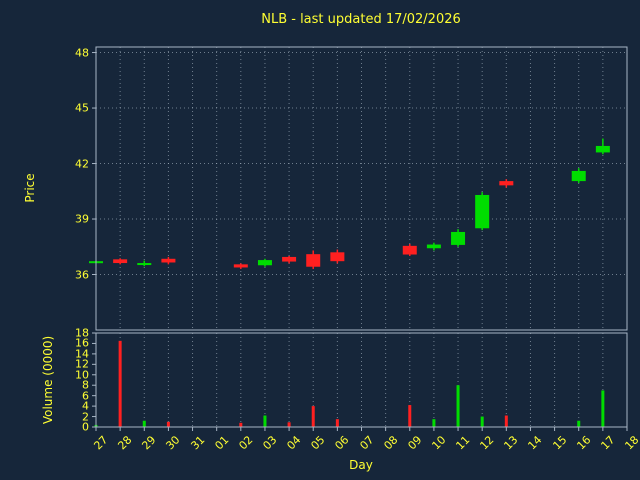  Describe the element at coordinates (82, 108) in the screenshot. I see `price-tick-label: 45` at that location.